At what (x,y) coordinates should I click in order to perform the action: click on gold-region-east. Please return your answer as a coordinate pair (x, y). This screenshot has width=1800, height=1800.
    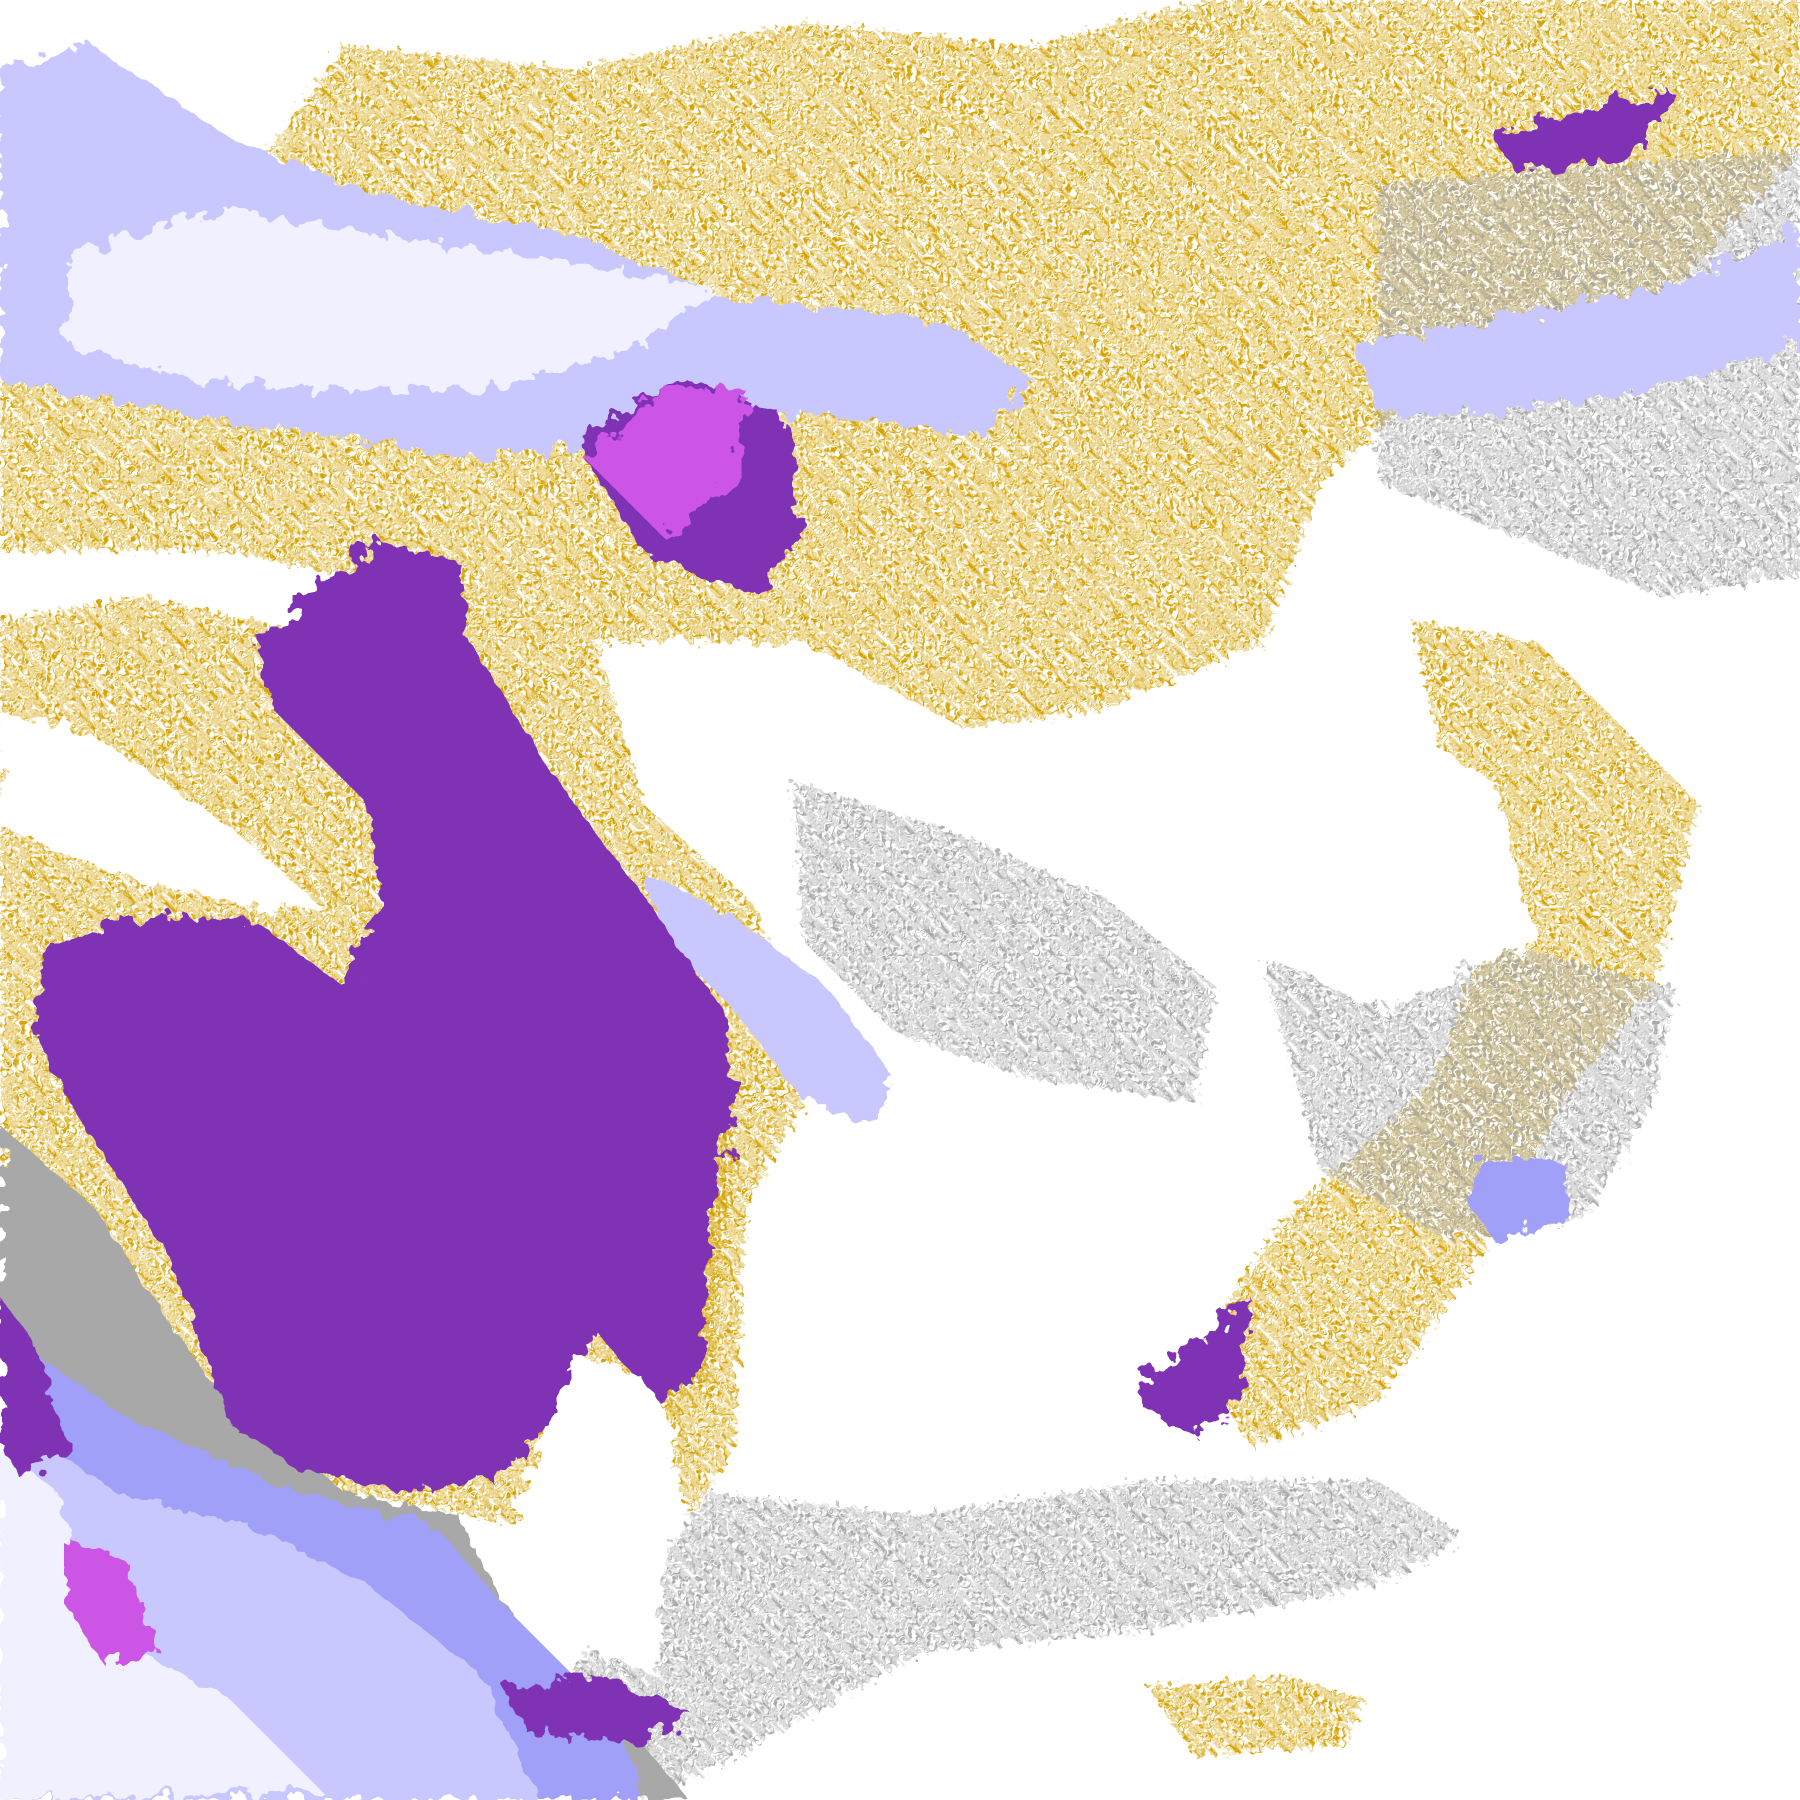
    Looking at the image, I should click on (1446, 1033).